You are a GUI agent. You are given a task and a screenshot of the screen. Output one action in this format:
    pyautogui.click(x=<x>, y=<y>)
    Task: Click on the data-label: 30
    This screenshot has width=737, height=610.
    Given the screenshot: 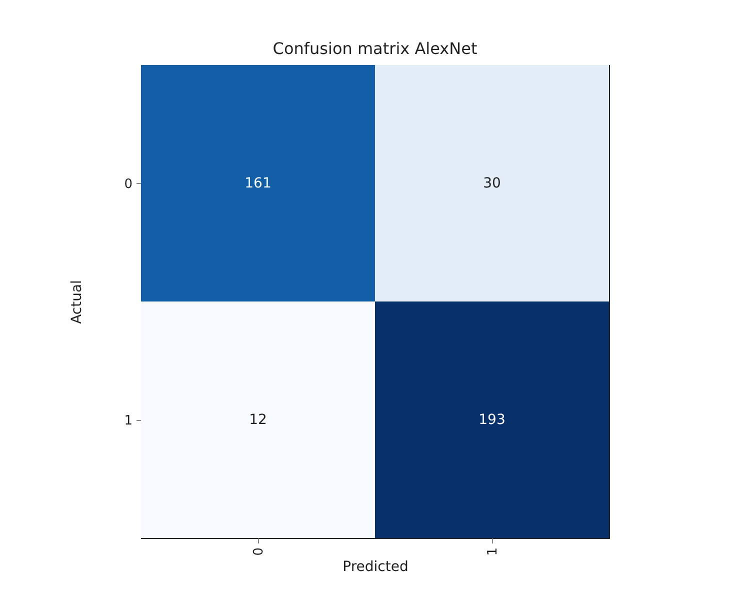 What is the action you would take?
    pyautogui.click(x=492, y=183)
    